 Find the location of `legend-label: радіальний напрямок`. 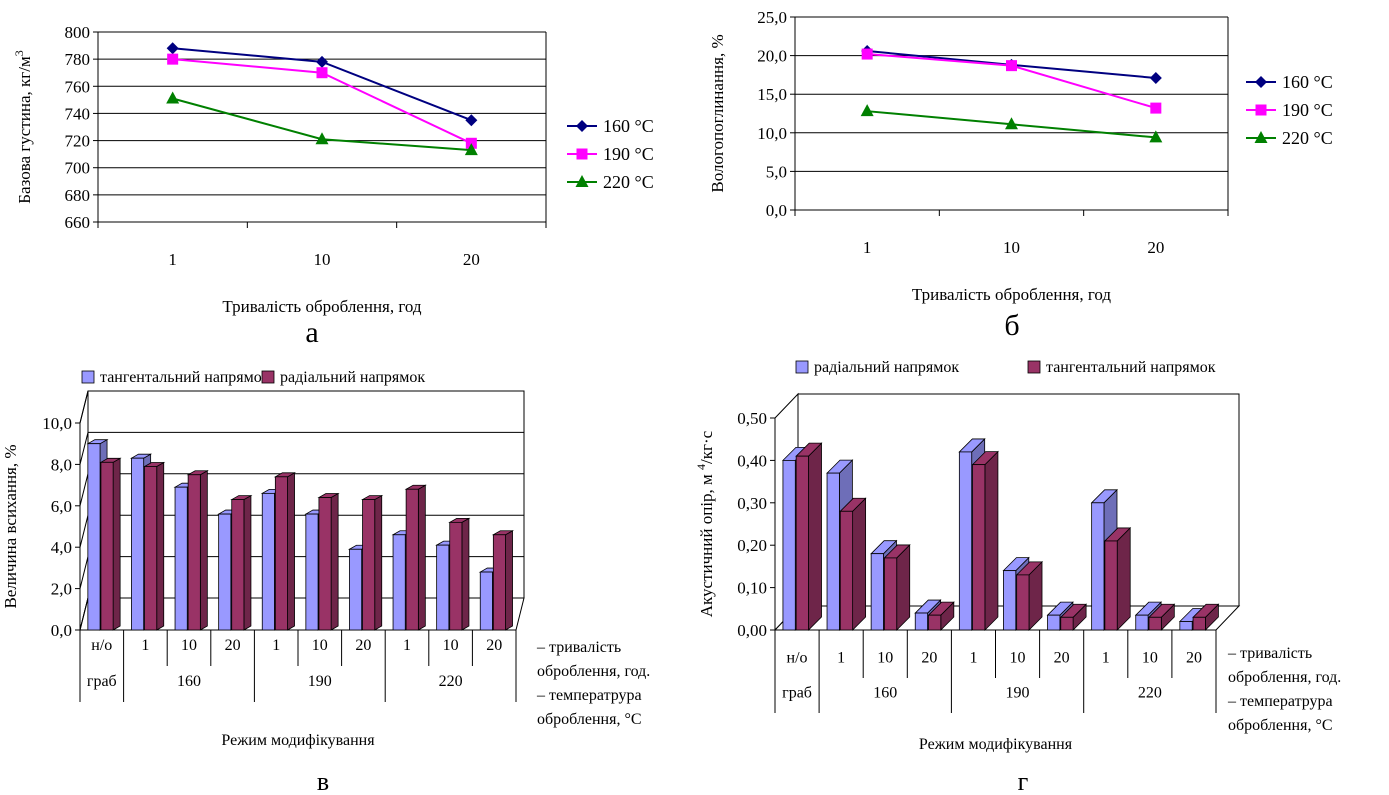

legend-label: радіальний напрямок is located at coordinates (886, 367).